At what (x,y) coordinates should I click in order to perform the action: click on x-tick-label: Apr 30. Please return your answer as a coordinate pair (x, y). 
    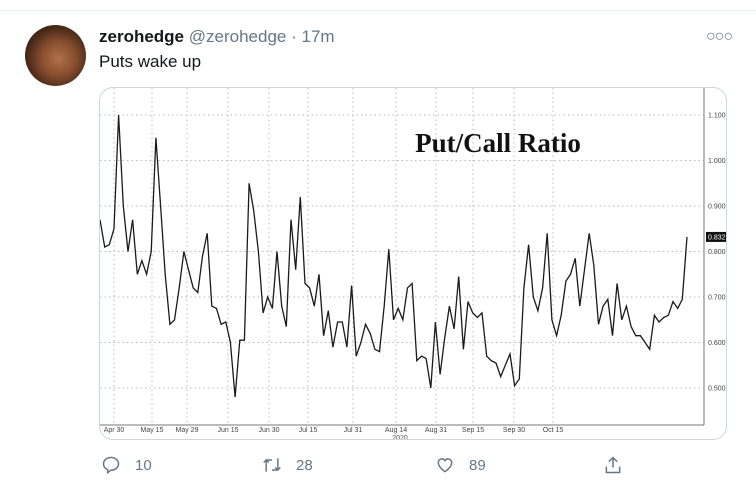
    Looking at the image, I should click on (114, 430).